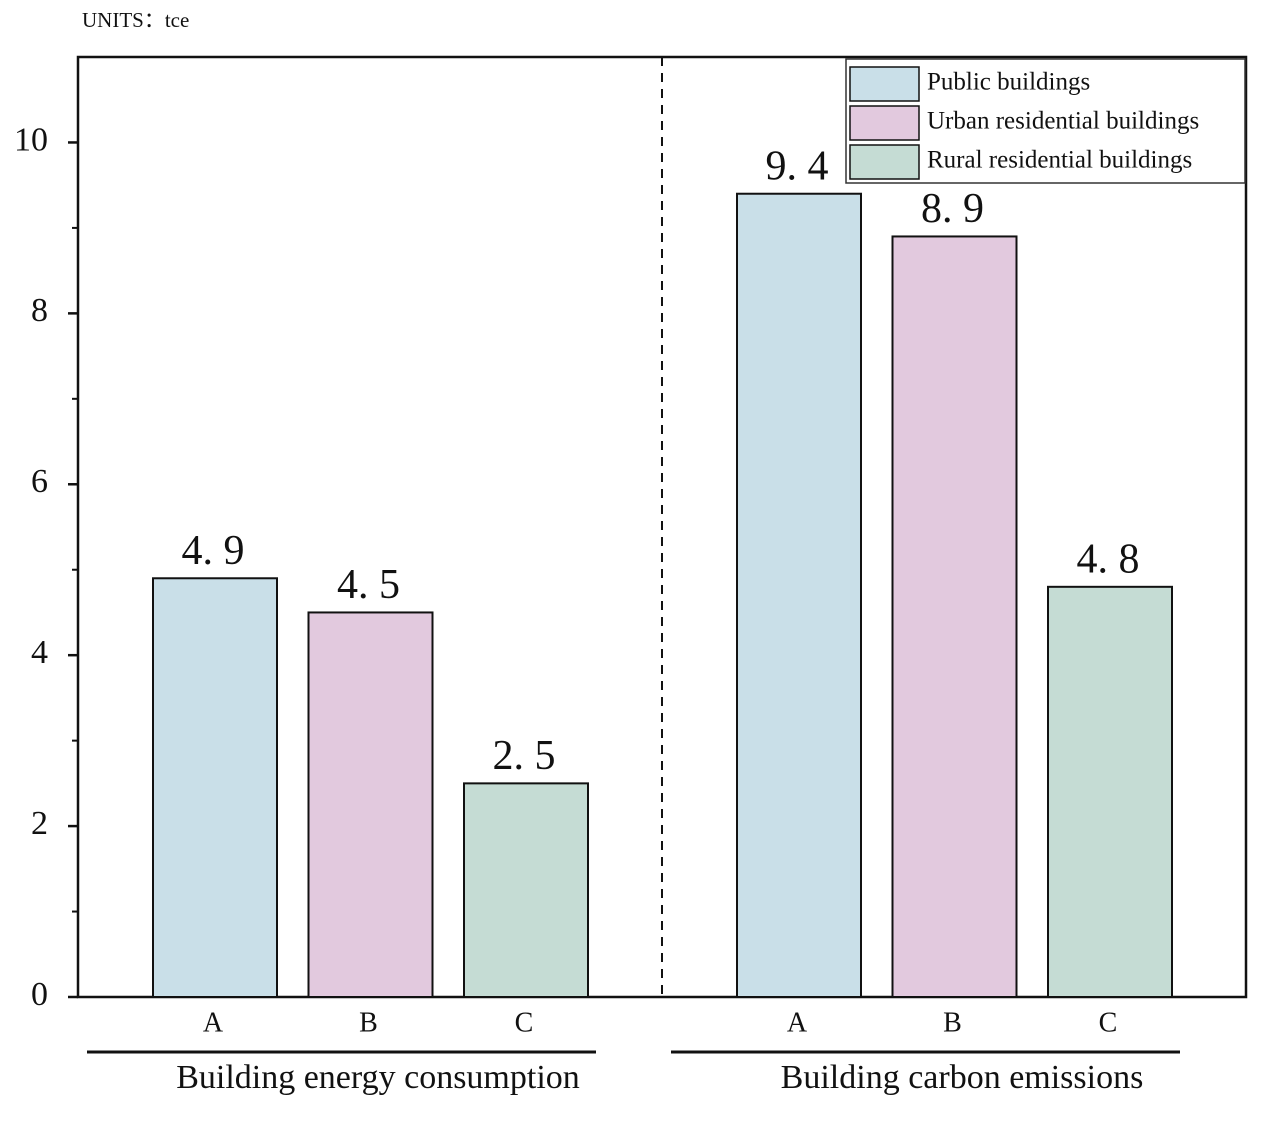 The image size is (1269, 1126). What do you see at coordinates (962, 1077) in the screenshot?
I see `group-label: Building carbon emissions` at bounding box center [962, 1077].